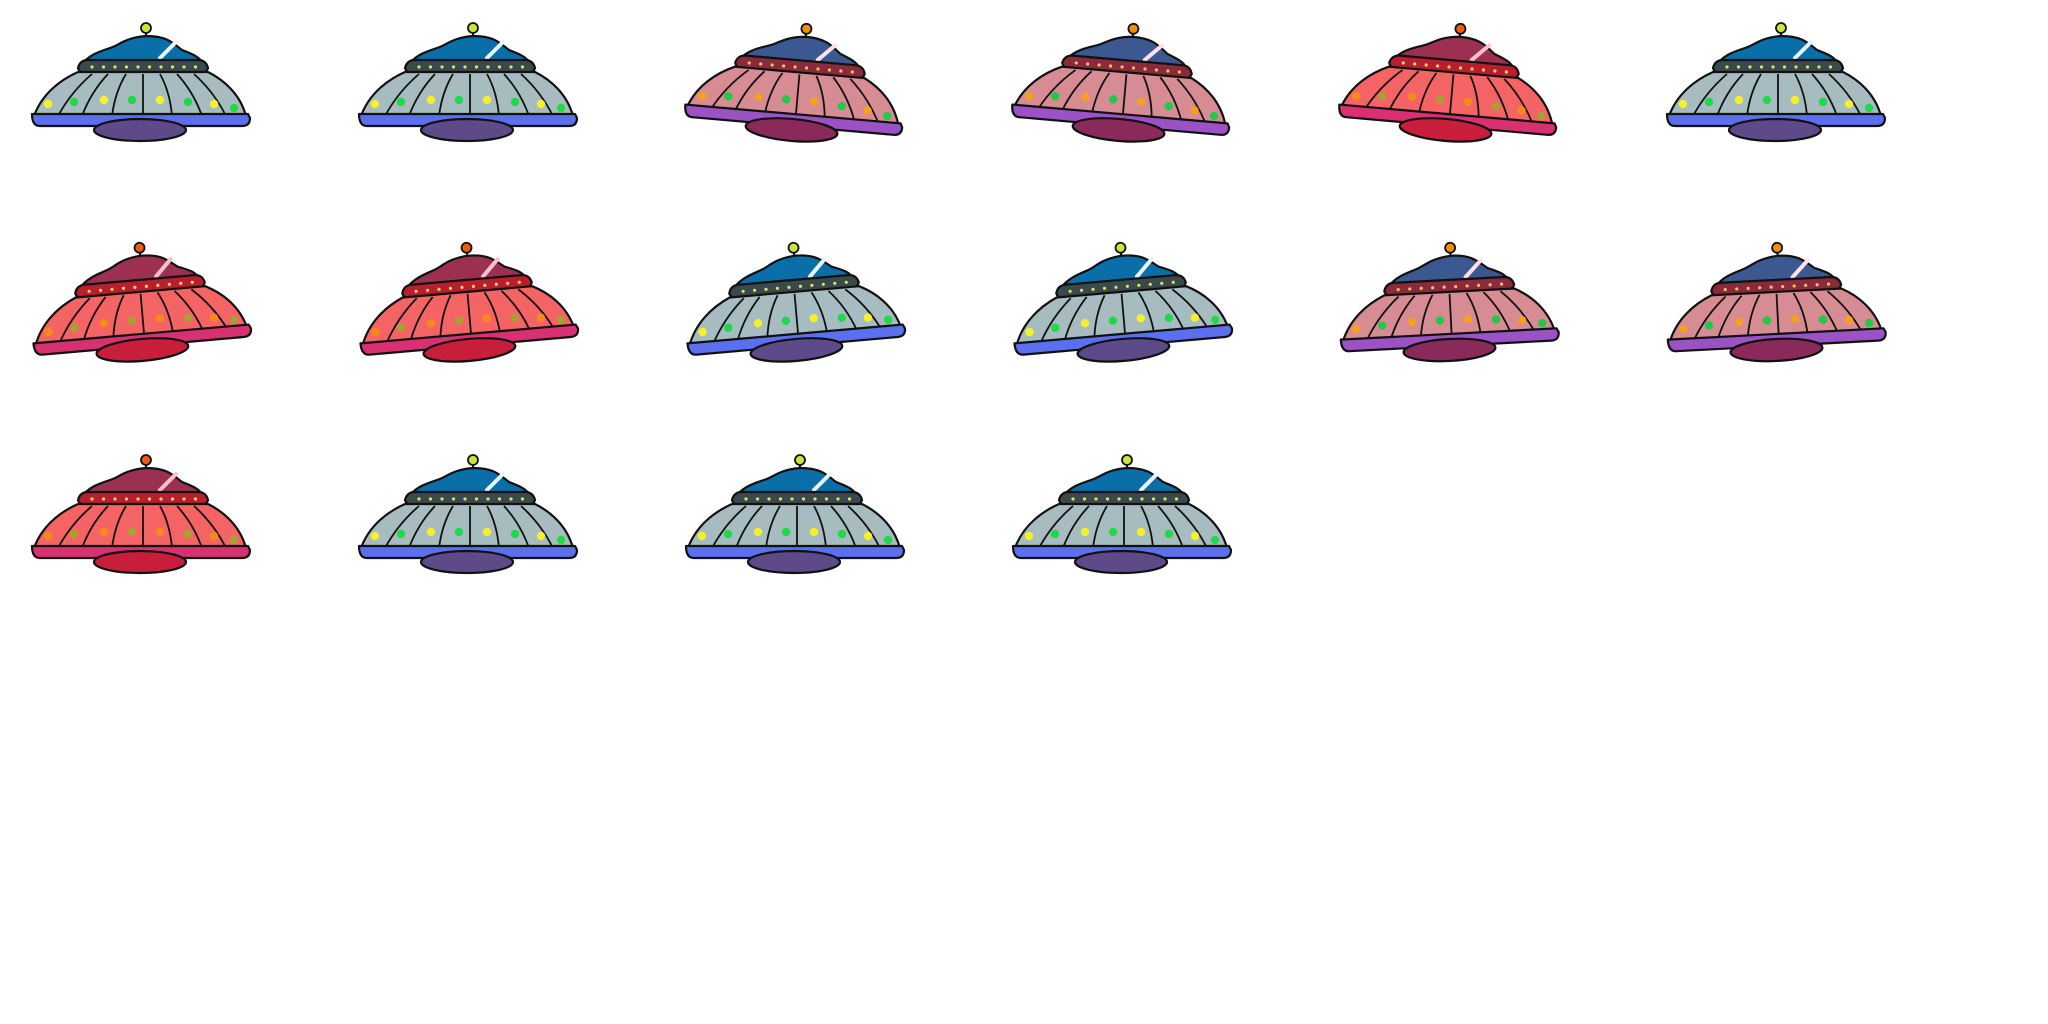 Image resolution: width=2048 pixels, height=1024 pixels. What do you see at coordinates (467, 526) in the screenshot?
I see `saucer-body` at bounding box center [467, 526].